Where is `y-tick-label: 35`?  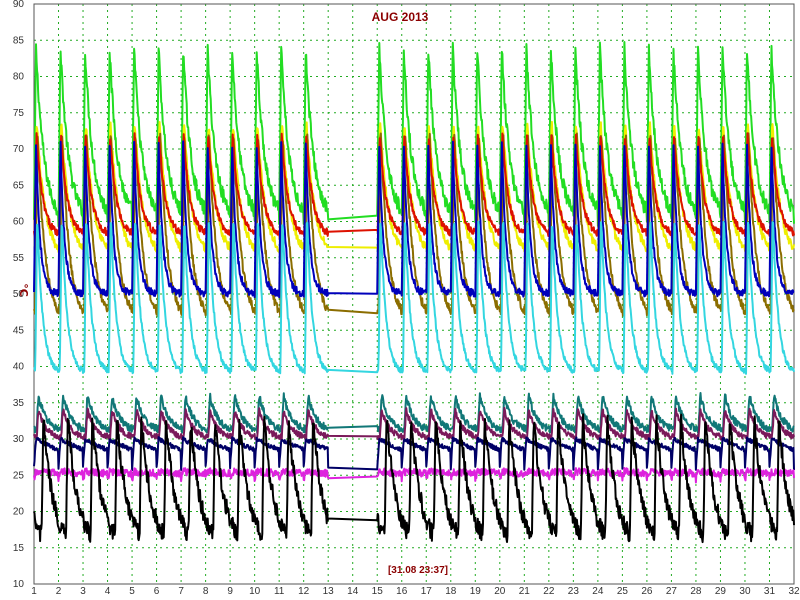
y-tick-label: 35 is located at coordinates (19, 403).